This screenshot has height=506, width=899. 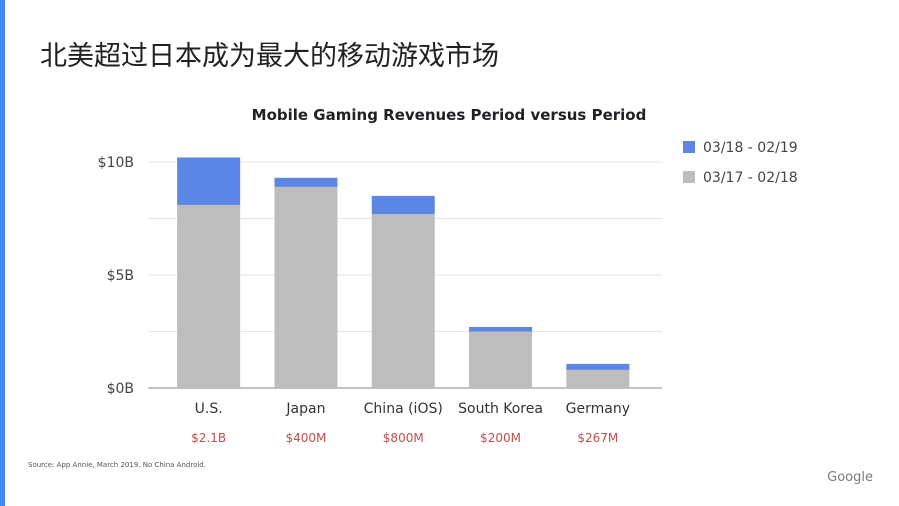 What do you see at coordinates (850, 477) in the screenshot?
I see `brand-logo: Google` at bounding box center [850, 477].